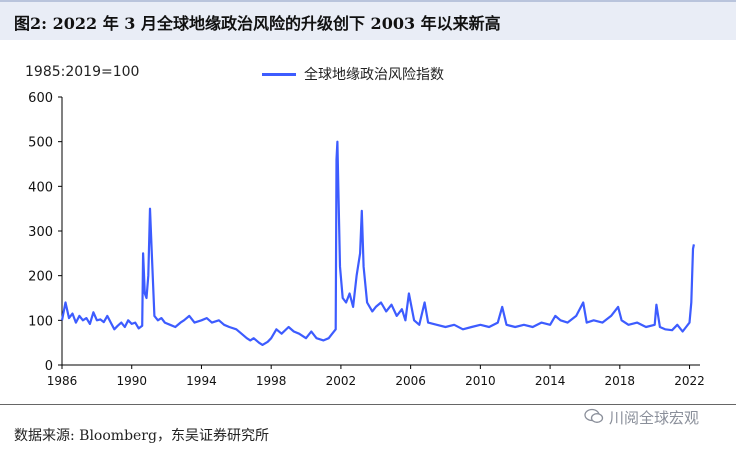  Describe the element at coordinates (141, 436) in the screenshot. I see `source-note: 数据来源: Bloomberg，东吴证券研究所` at that location.